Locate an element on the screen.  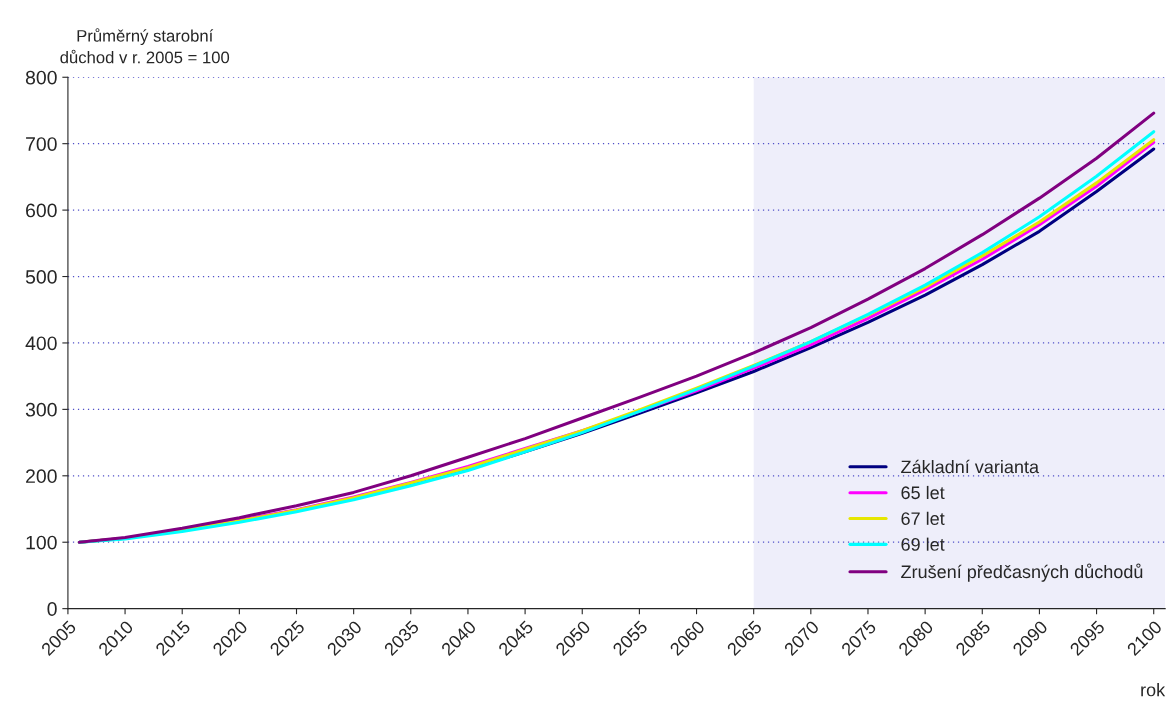
y-tick-label: 800 is located at coordinates (41, 77).